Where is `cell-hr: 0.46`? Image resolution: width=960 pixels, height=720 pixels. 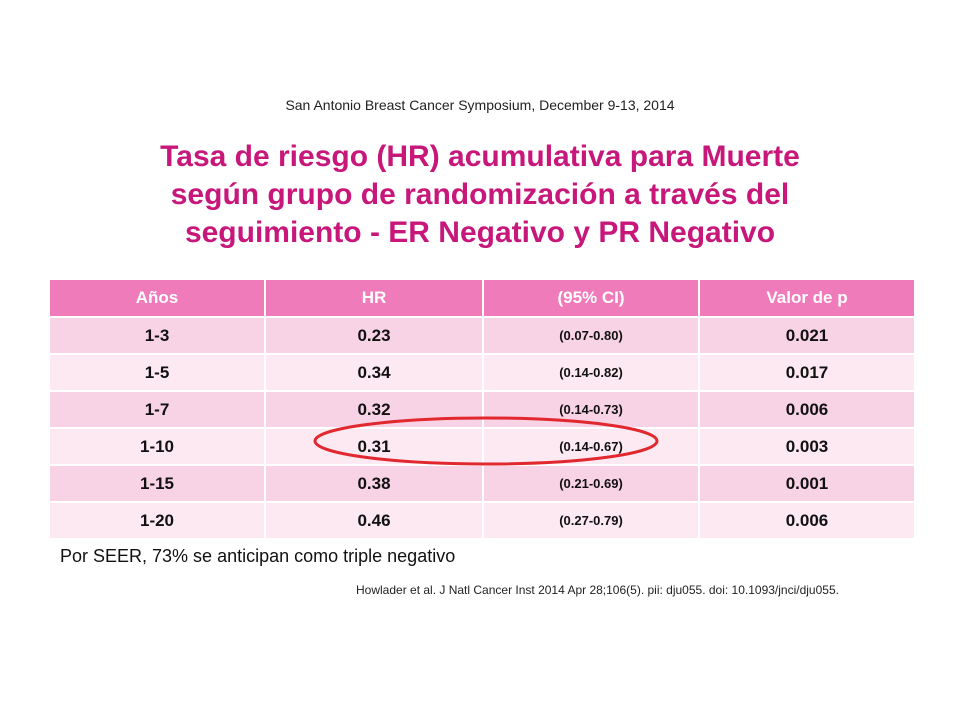 cell-hr: 0.46 is located at coordinates (374, 520).